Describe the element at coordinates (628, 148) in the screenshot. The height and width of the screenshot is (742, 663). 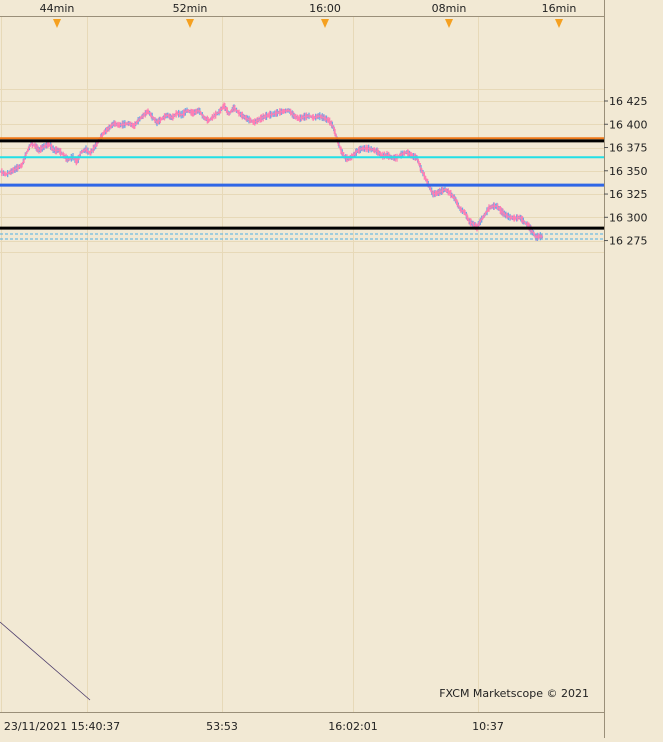
I see `y-tick-label: 16 375` at that location.